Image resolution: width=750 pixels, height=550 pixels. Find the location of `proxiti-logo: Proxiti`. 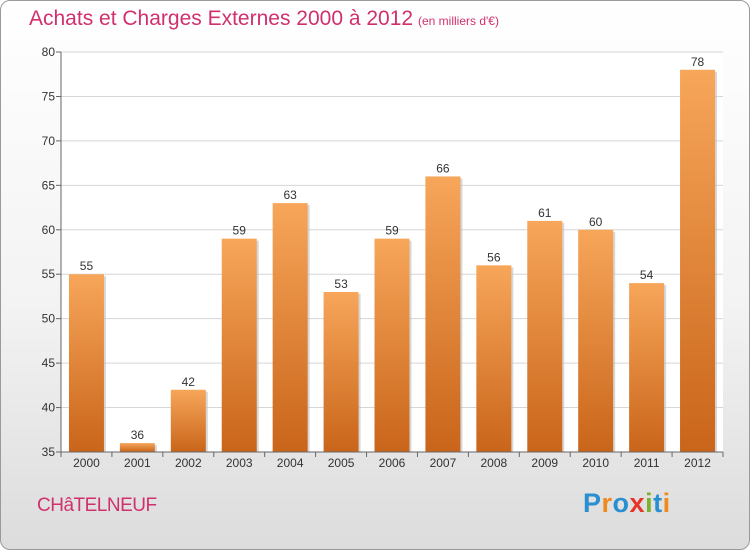

proxiti-logo: Proxiti is located at coordinates (627, 503).